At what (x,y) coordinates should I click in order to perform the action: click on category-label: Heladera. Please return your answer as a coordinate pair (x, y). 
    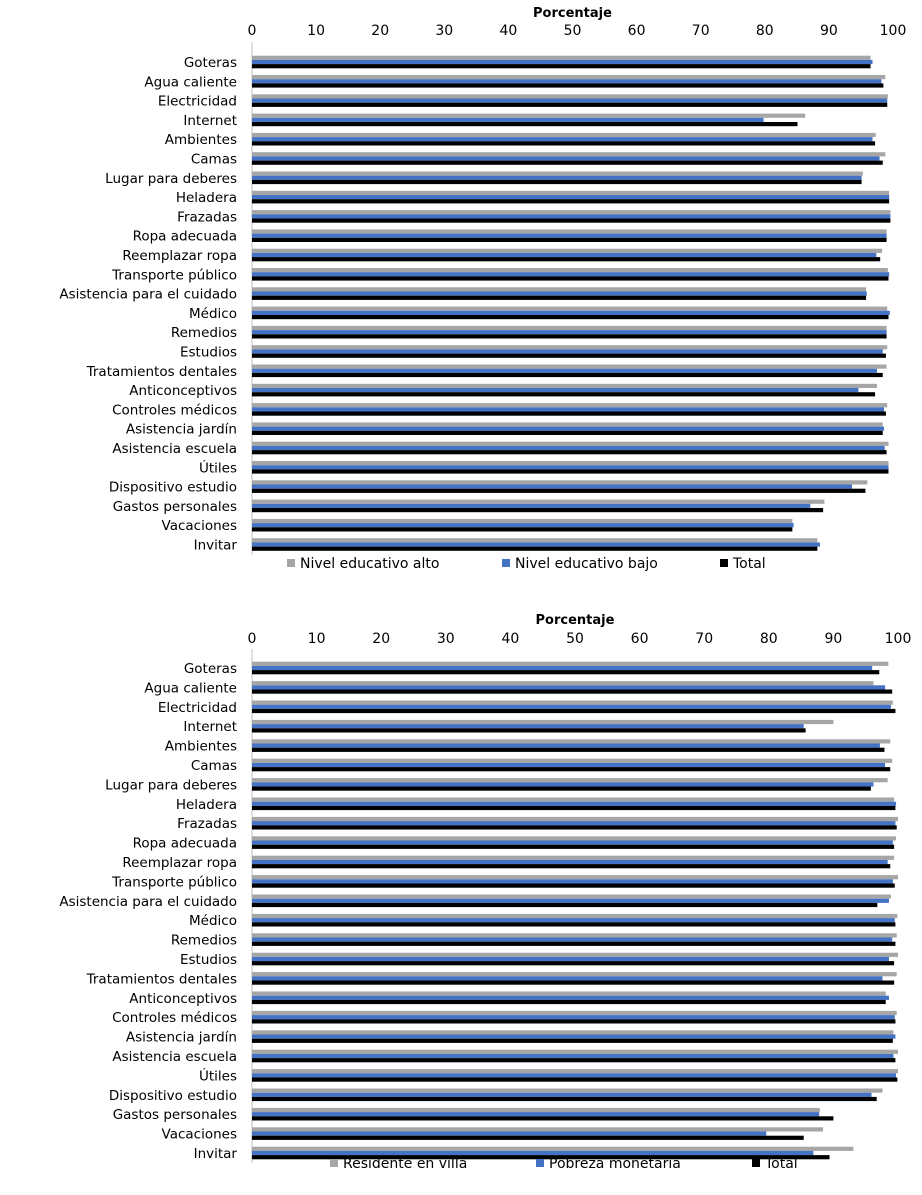
    Looking at the image, I should click on (206, 805).